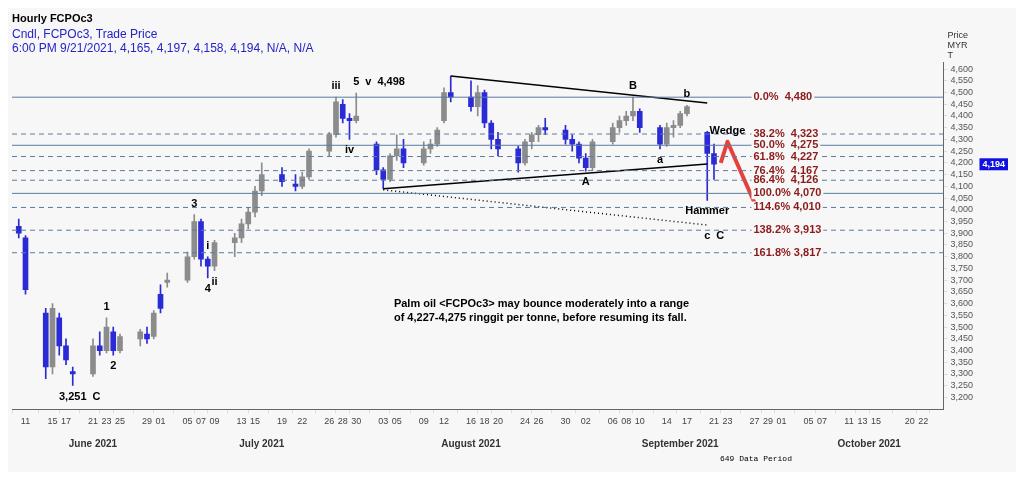  Describe the element at coordinates (962, 209) in the screenshot. I see `y-tick-label: 4,000` at that location.